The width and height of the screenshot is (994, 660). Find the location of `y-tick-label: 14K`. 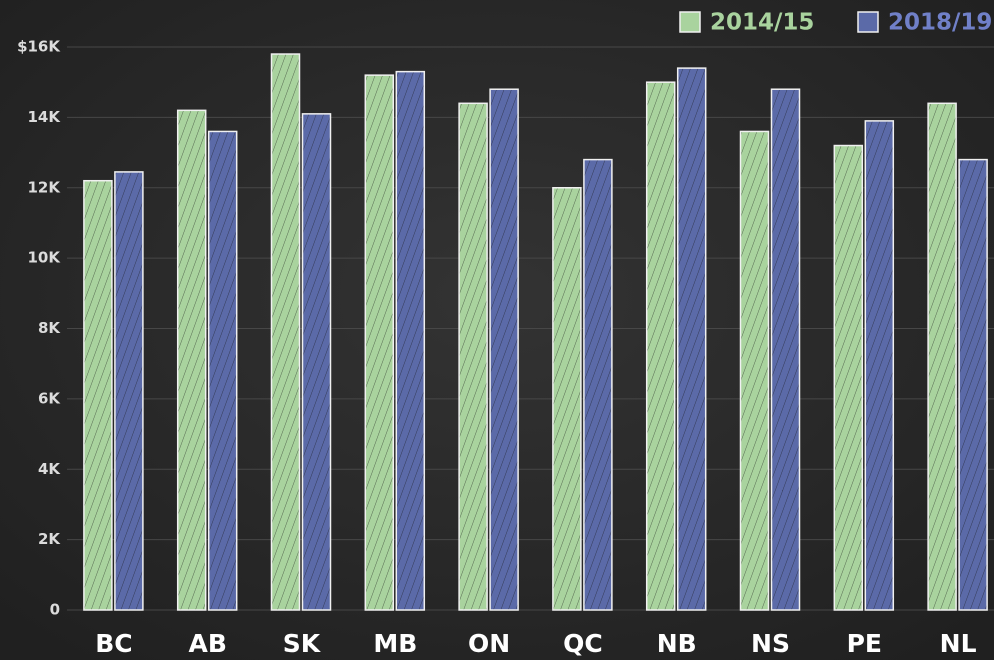

y-tick-label: 14K is located at coordinates (45, 117).